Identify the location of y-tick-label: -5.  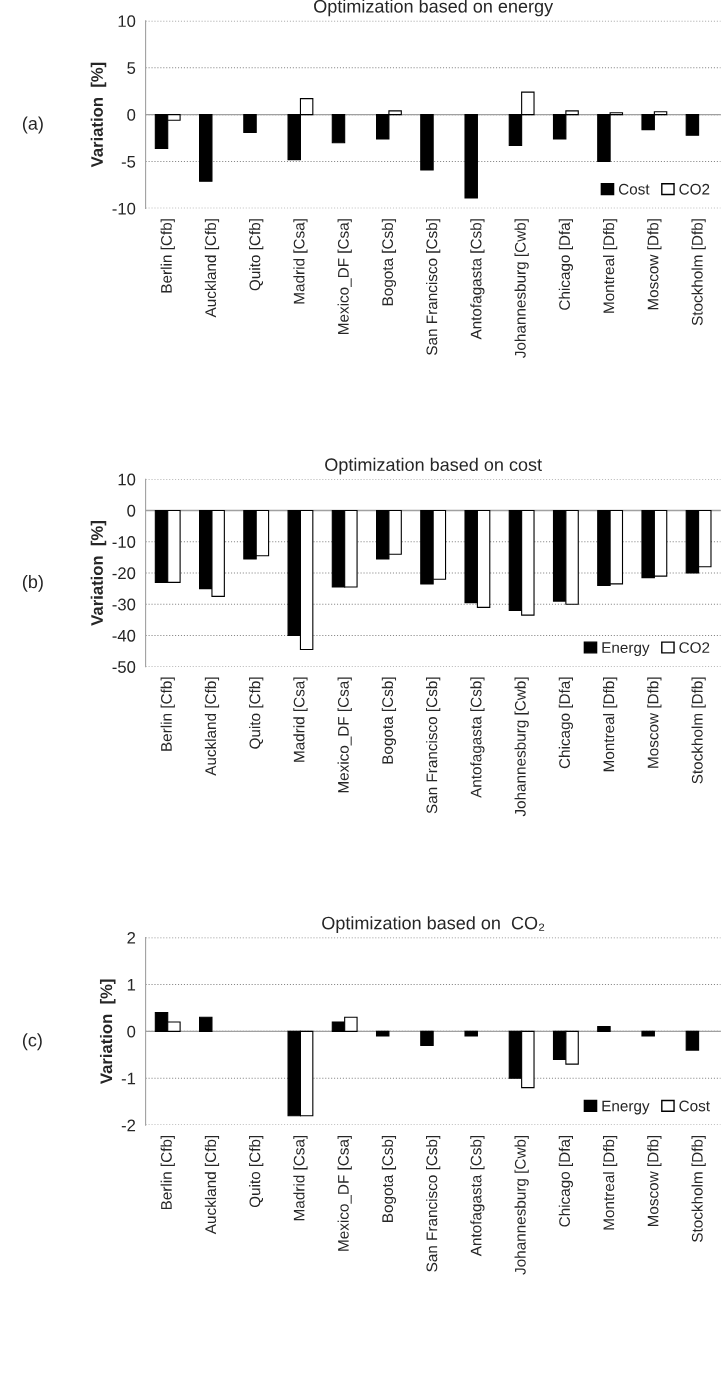
(128, 162).